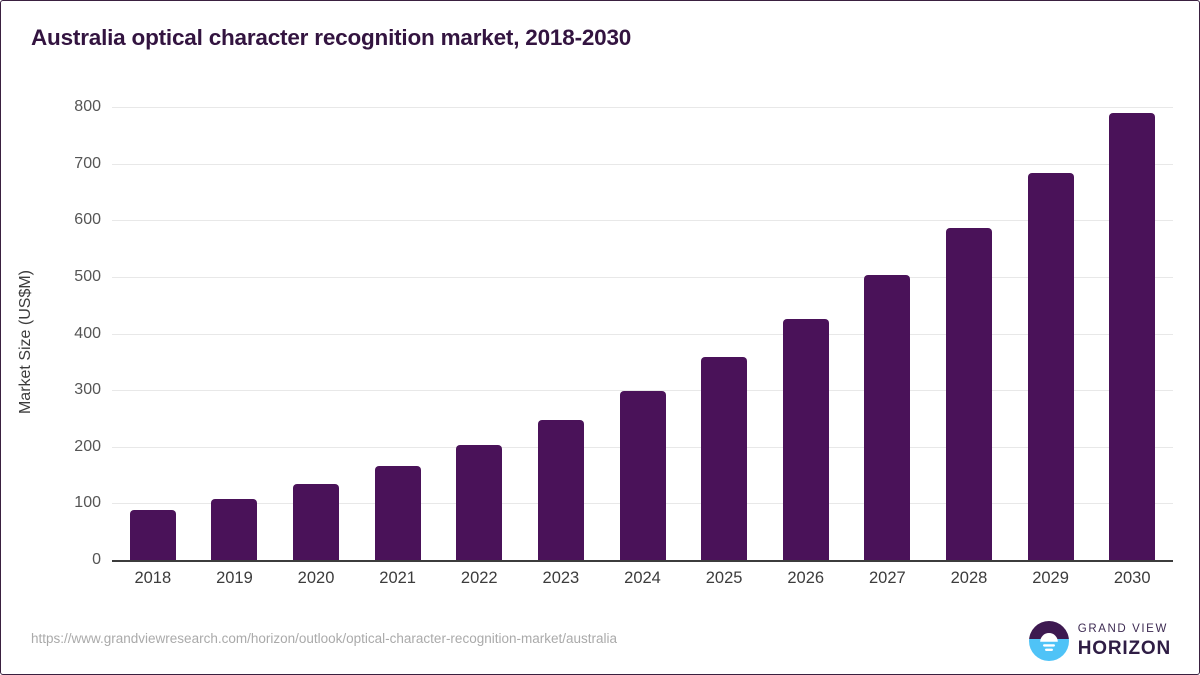  What do you see at coordinates (642, 578) in the screenshot?
I see `x-axis-tick-label: 2024` at bounding box center [642, 578].